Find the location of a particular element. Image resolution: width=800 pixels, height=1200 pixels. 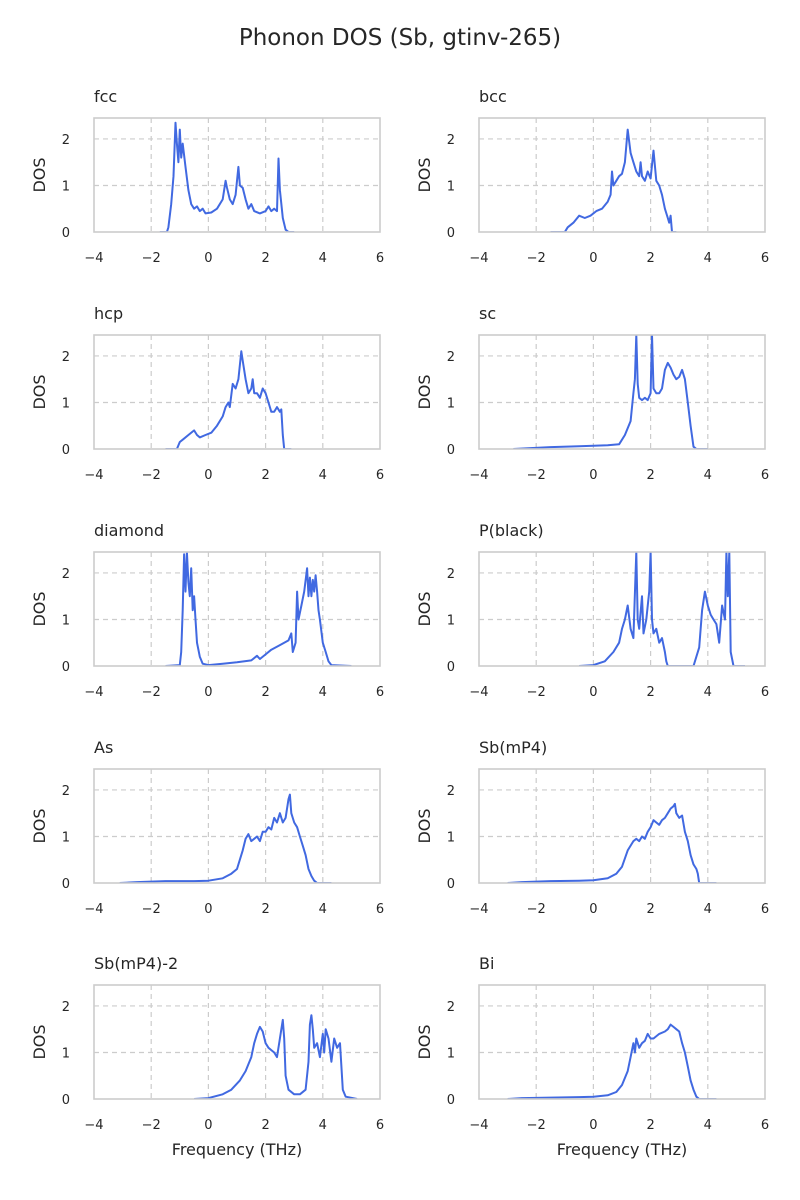

subplot-bcc: −4 −2 0 2 4 6 0 1 2 bcc DOS is located at coordinates (592, 176).